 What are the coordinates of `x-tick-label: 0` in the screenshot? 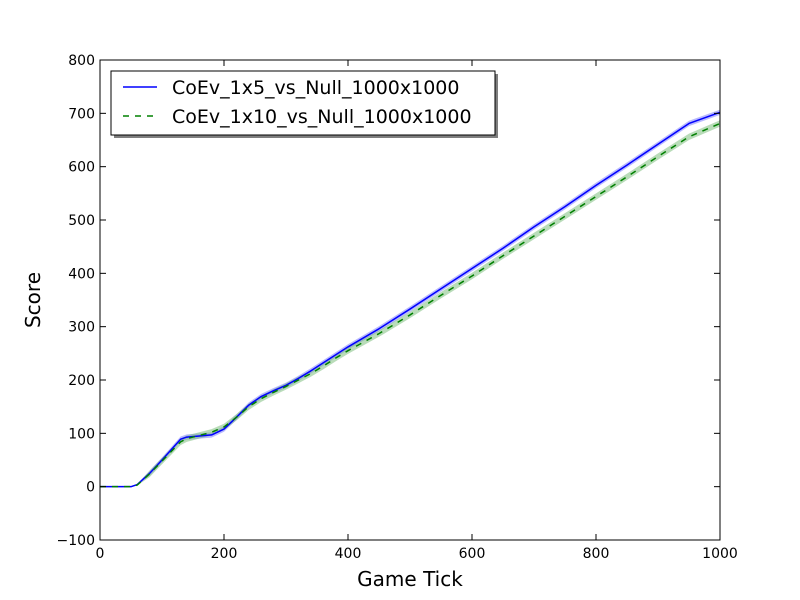 It's located at (100, 554).